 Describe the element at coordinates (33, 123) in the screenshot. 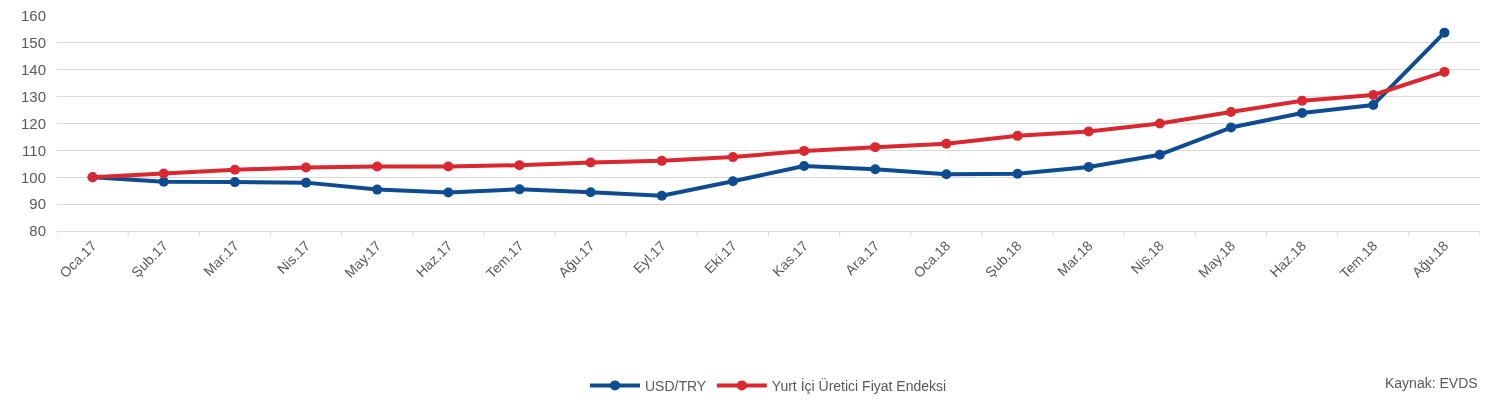

I see `y-tick-label: 120` at that location.